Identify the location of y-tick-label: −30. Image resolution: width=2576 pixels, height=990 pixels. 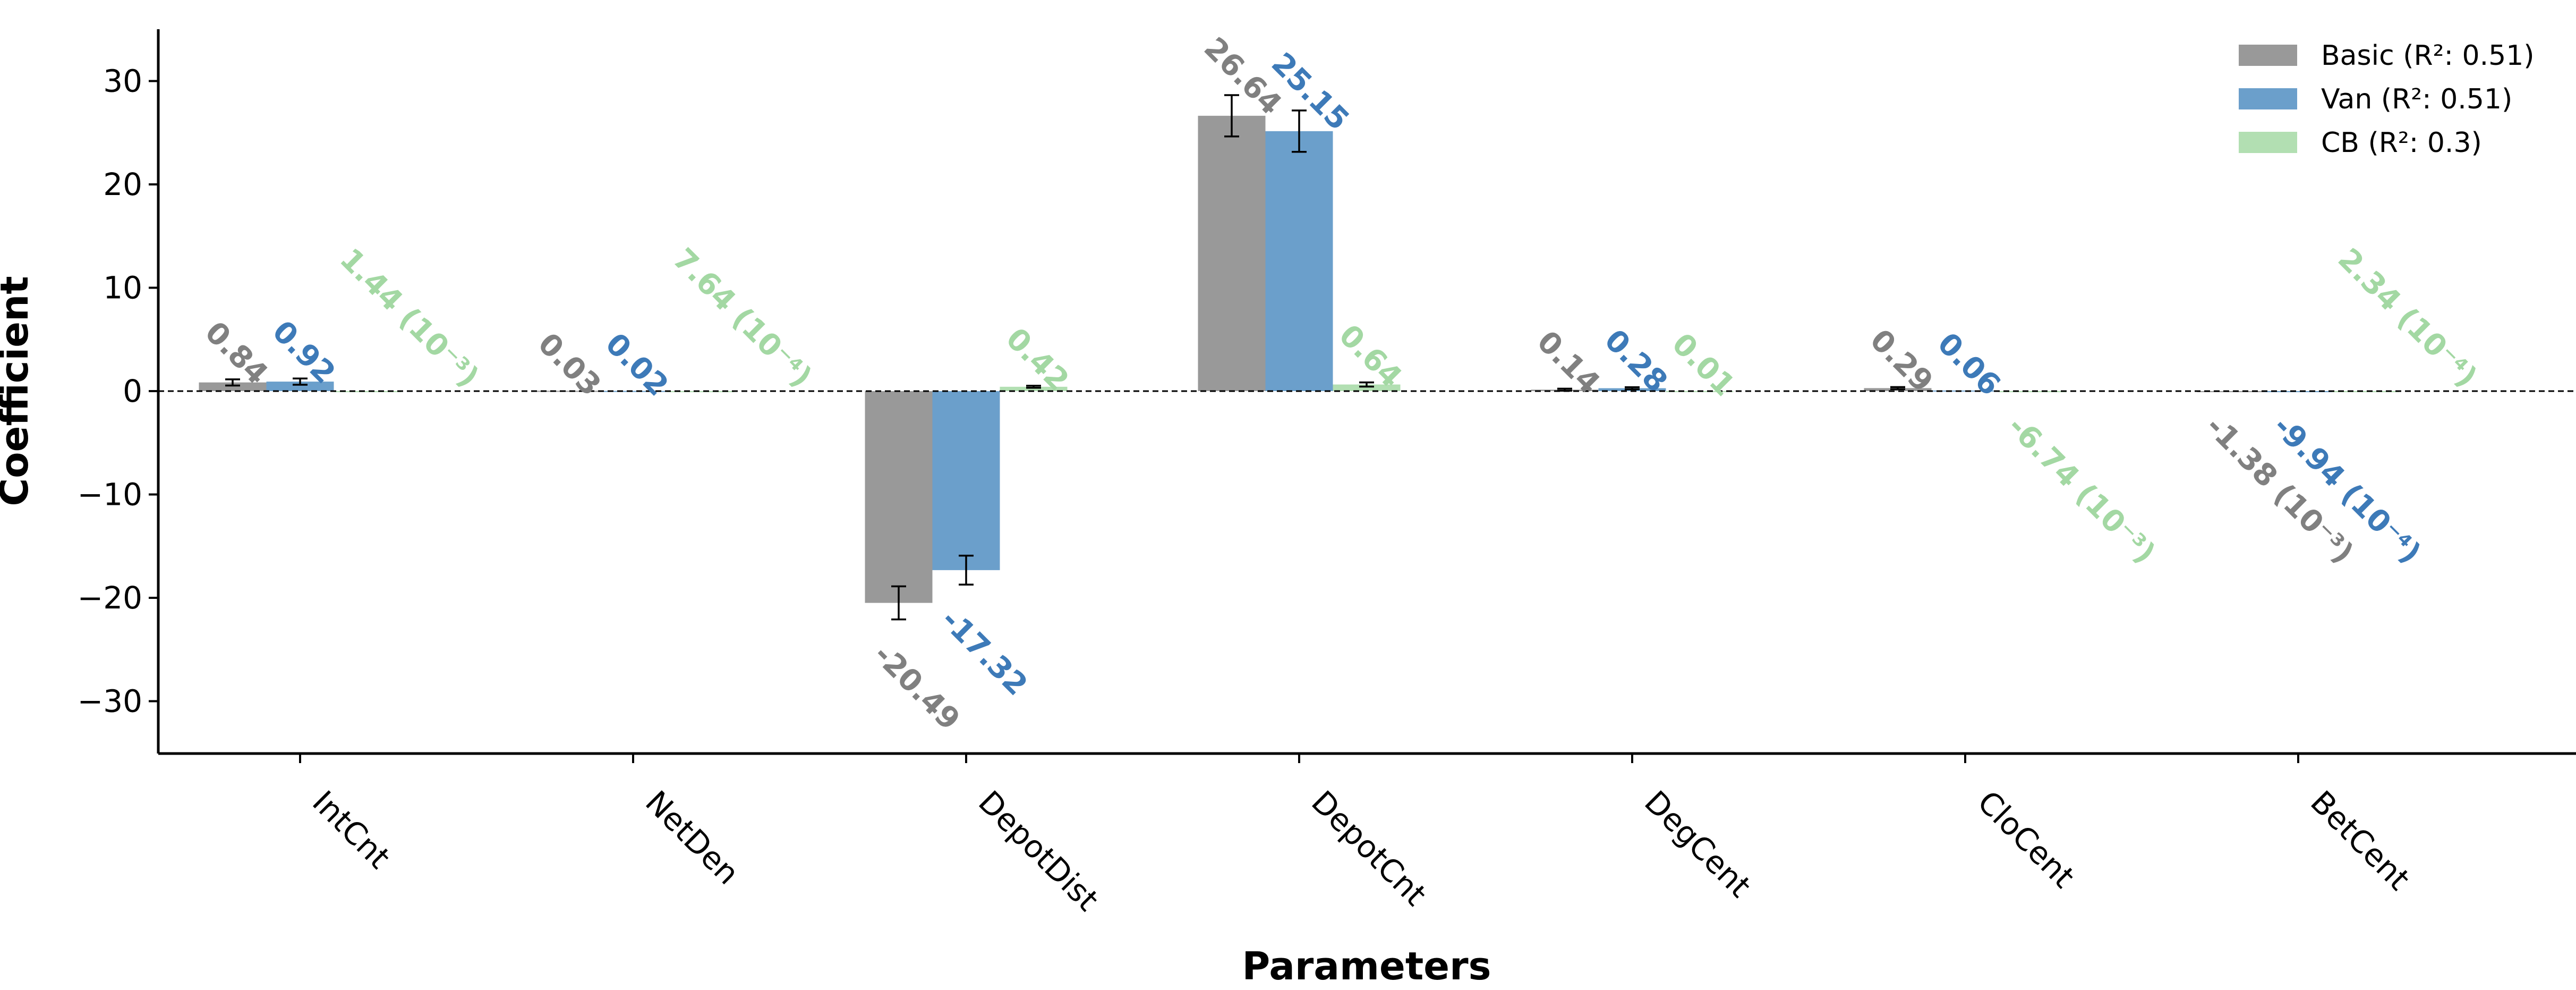
(110, 701).